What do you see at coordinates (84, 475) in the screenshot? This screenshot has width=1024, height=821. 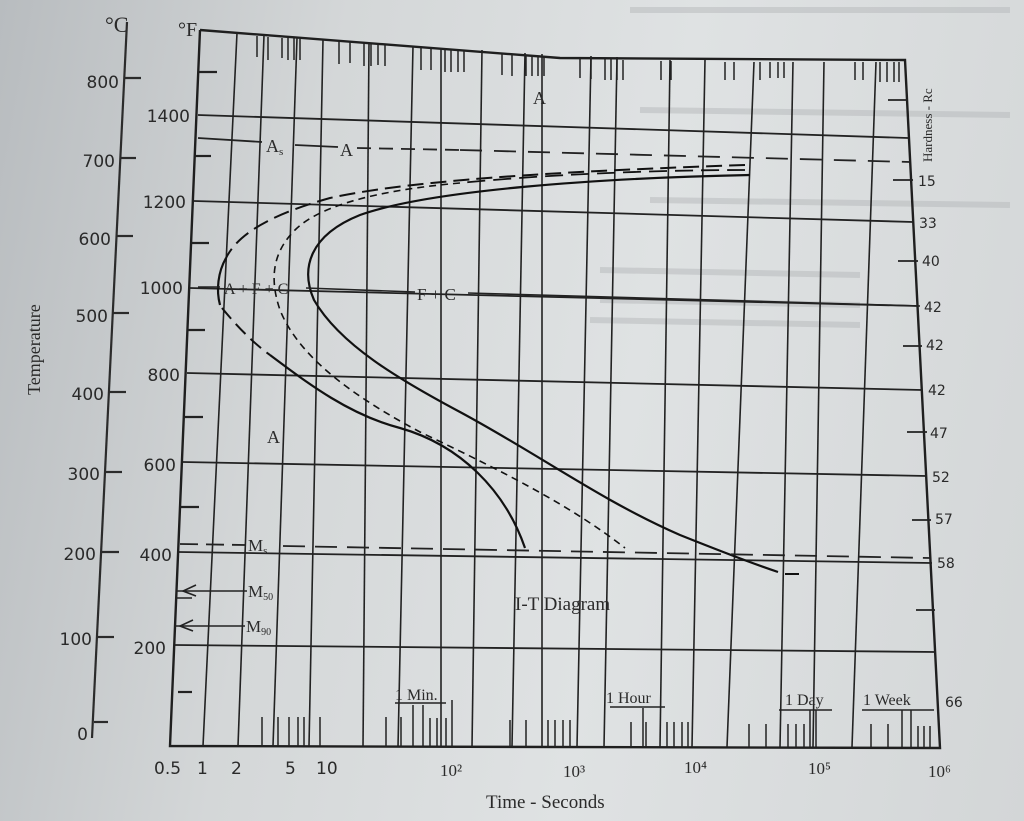 I see `svg-text: 300` at bounding box center [84, 475].